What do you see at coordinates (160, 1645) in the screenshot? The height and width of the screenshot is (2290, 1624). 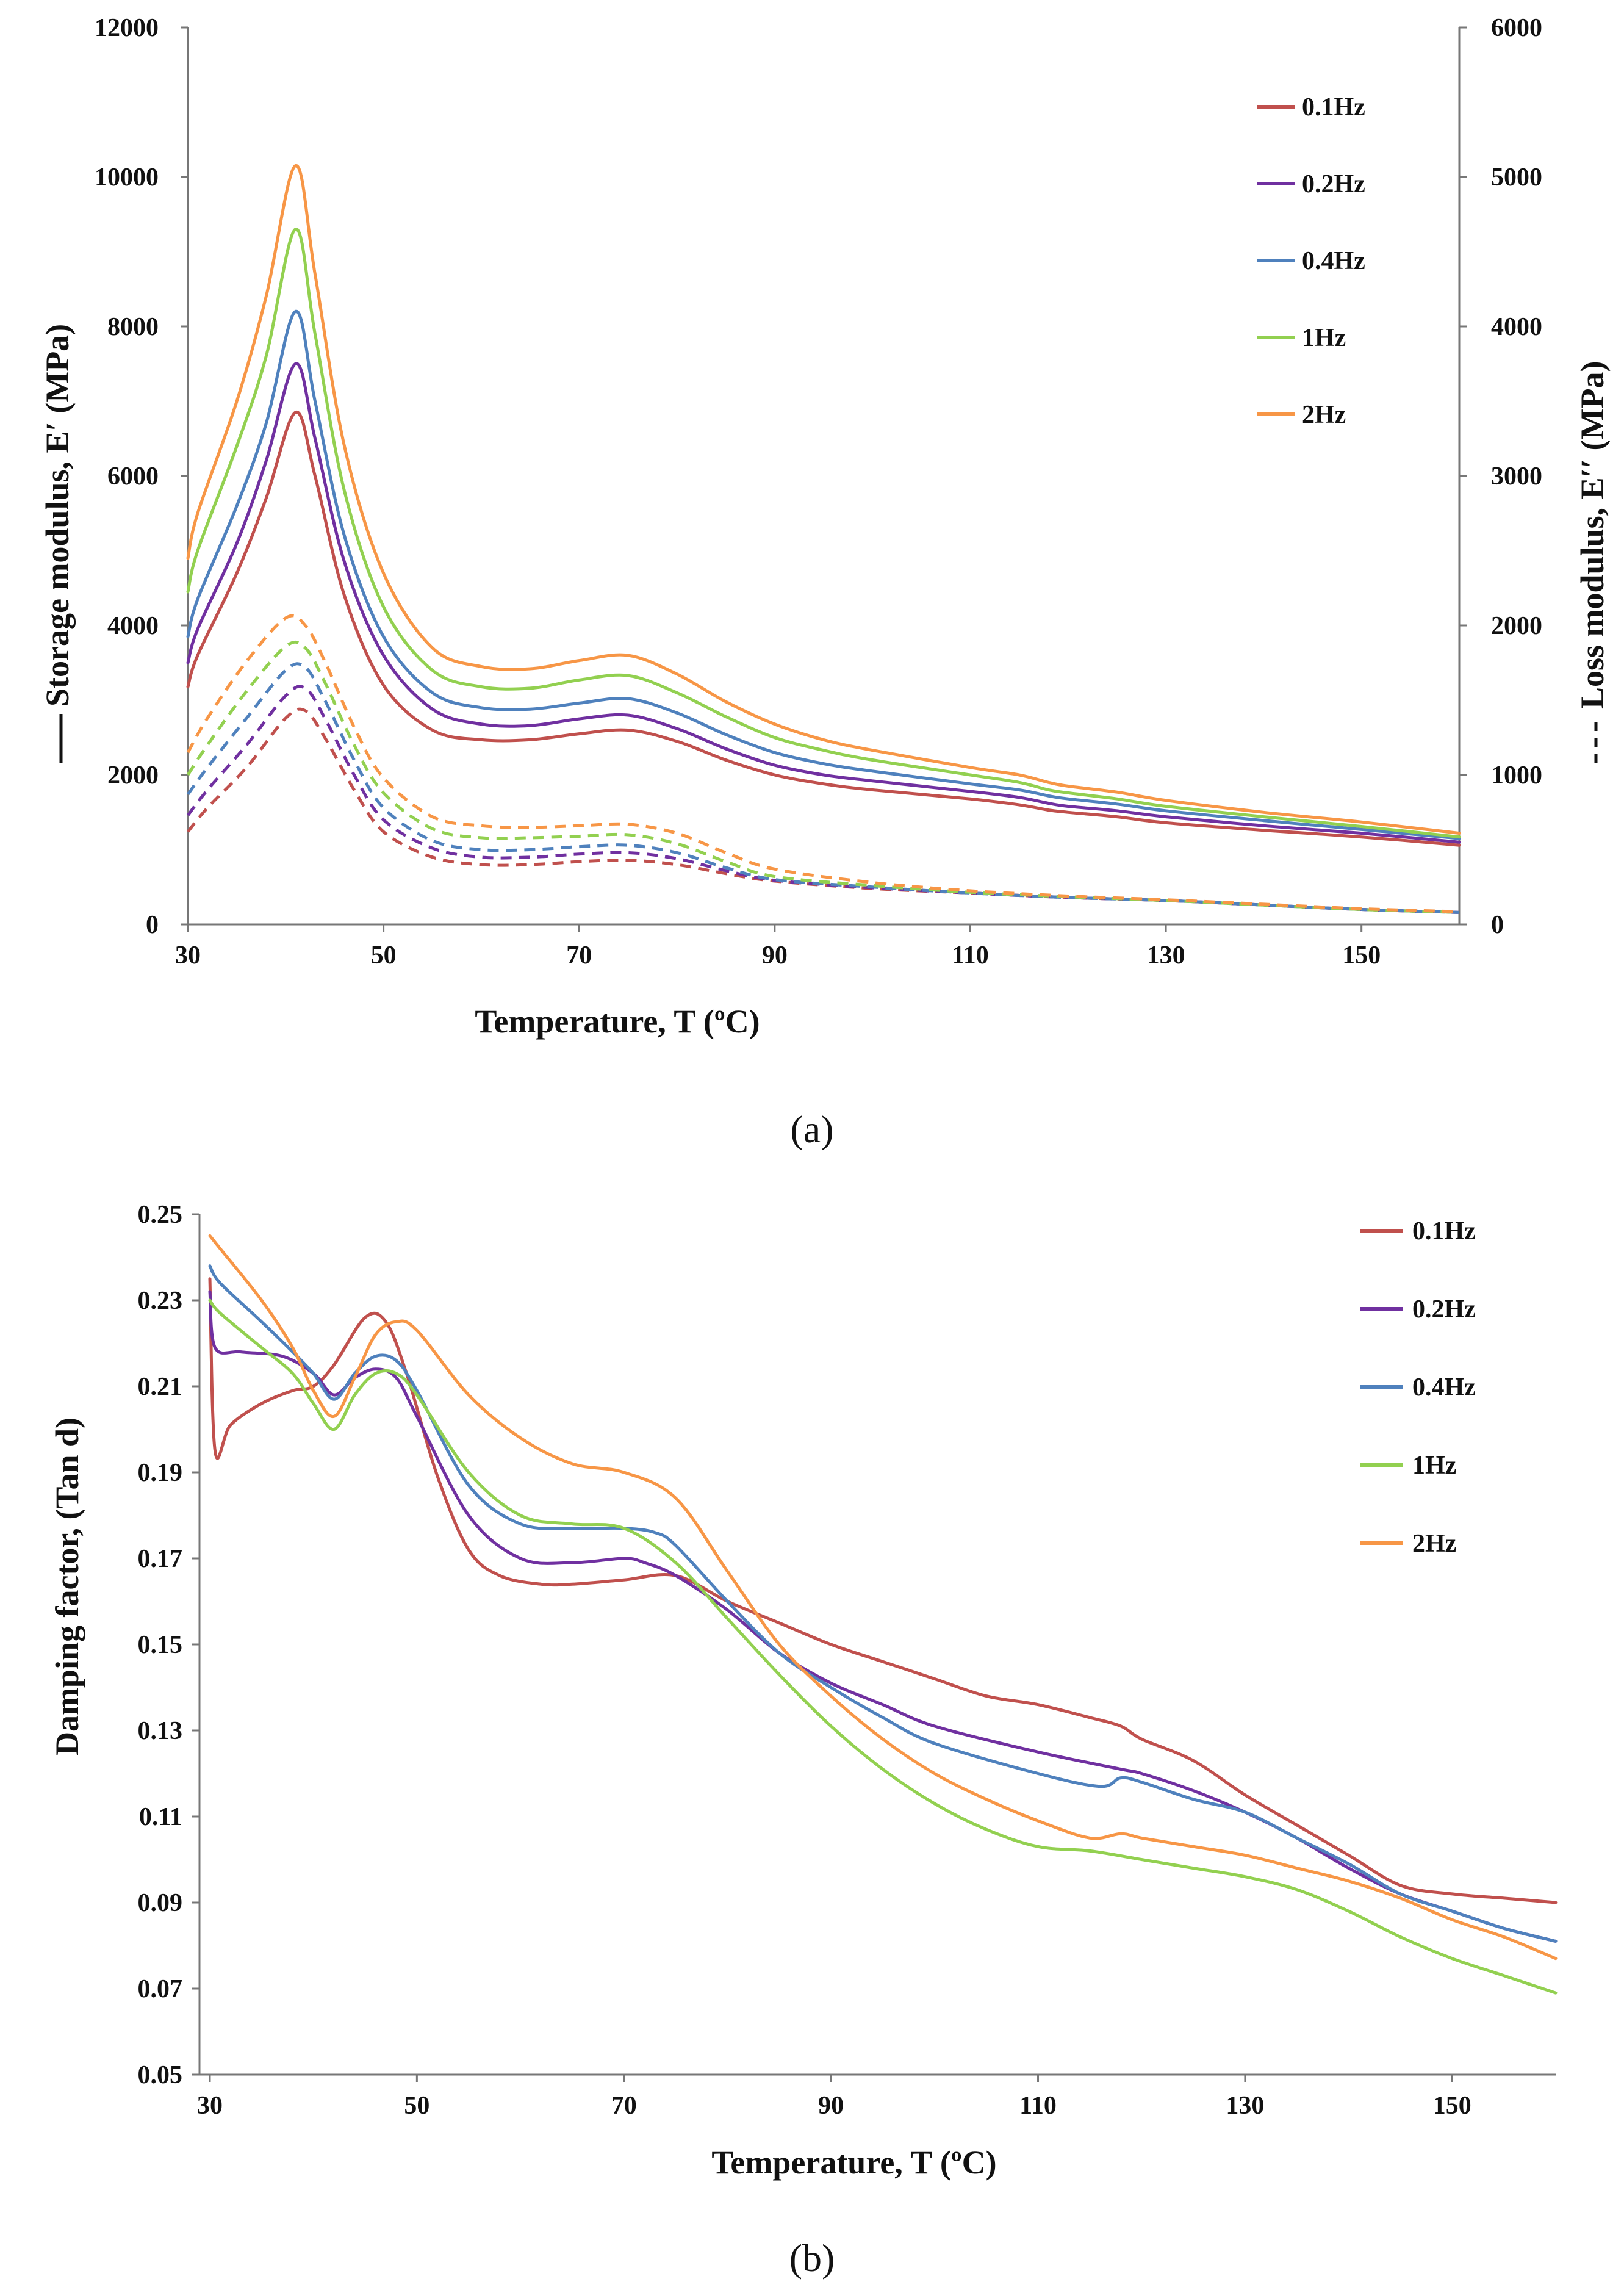 I see `panel-b-y-tick-label: 0.15` at bounding box center [160, 1645].